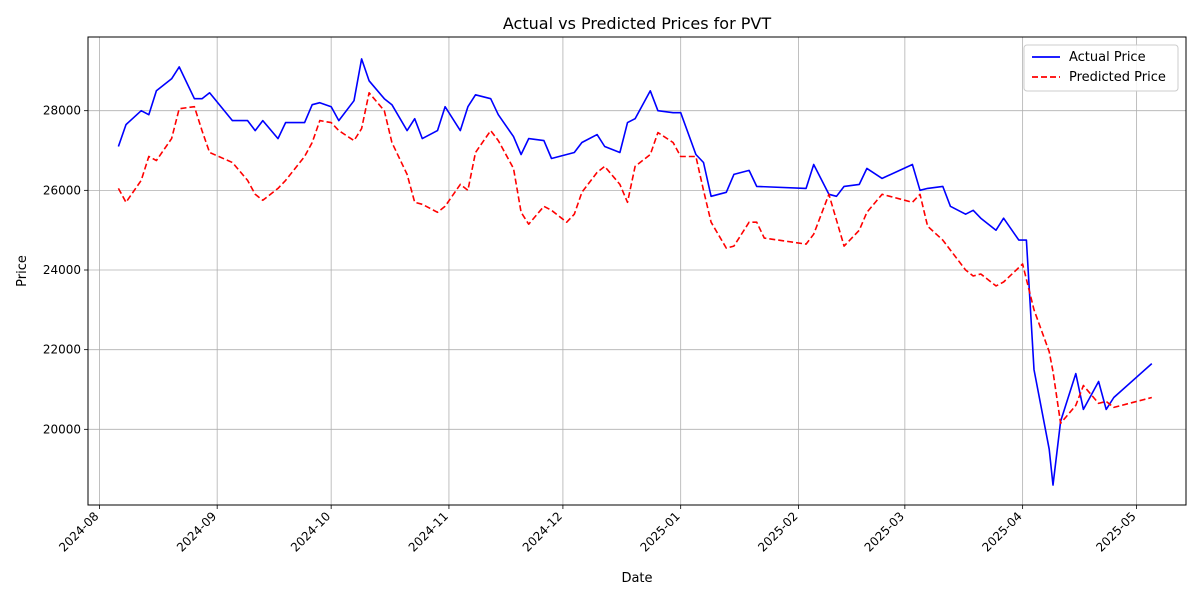  What do you see at coordinates (62, 190) in the screenshot?
I see `y-tick-label: 26000` at bounding box center [62, 190].